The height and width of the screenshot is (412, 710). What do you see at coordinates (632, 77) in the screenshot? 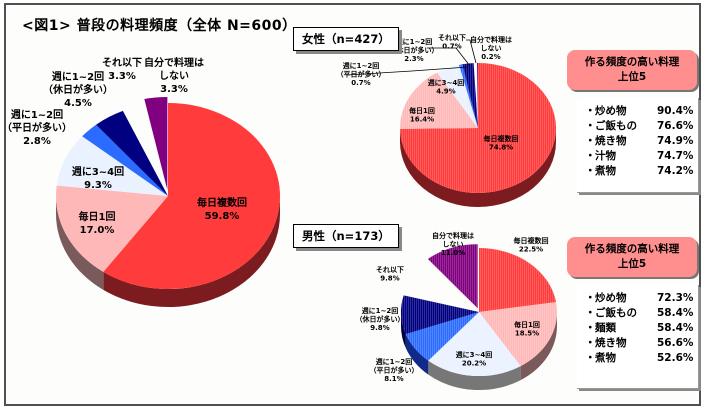
I see `female-ranking-header-line2: 上位5` at bounding box center [632, 77].